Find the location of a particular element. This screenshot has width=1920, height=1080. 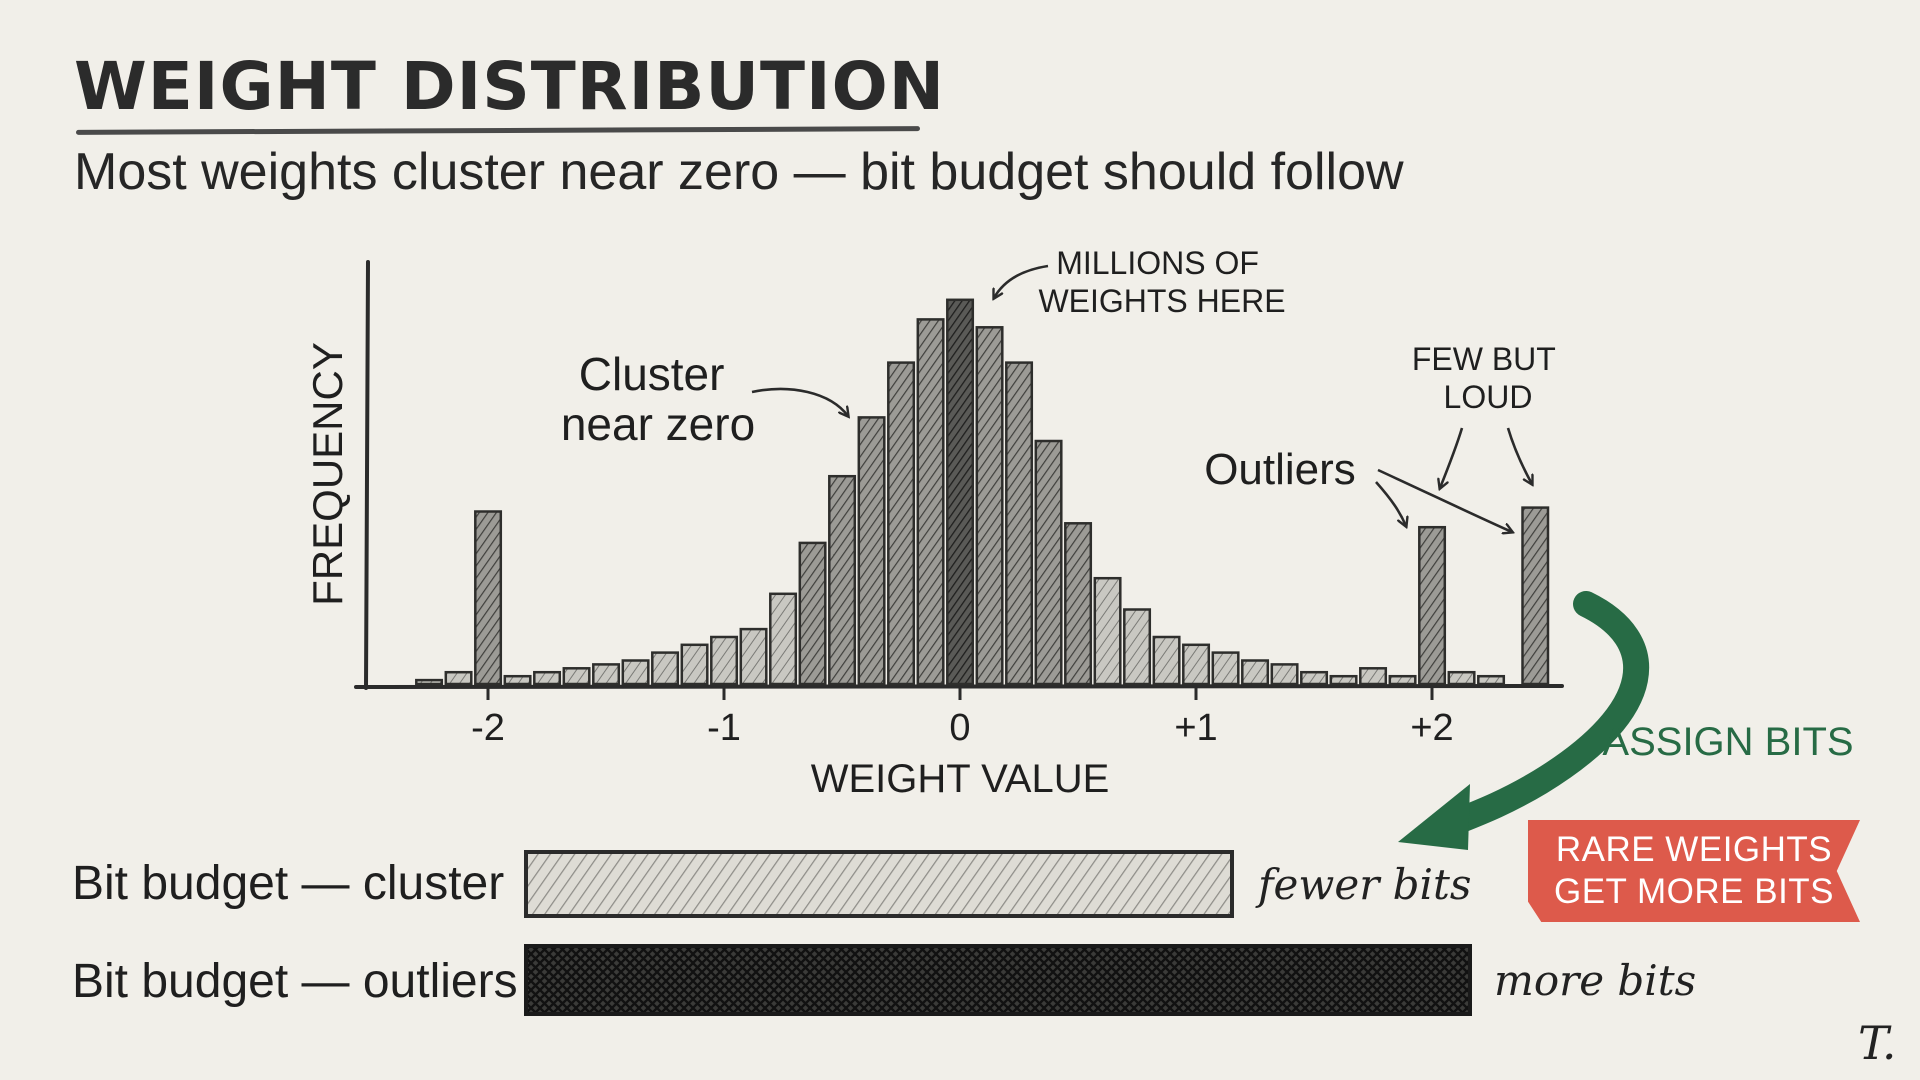

cluster-budget-label: Bit budget — cluster is located at coordinates (288, 883).